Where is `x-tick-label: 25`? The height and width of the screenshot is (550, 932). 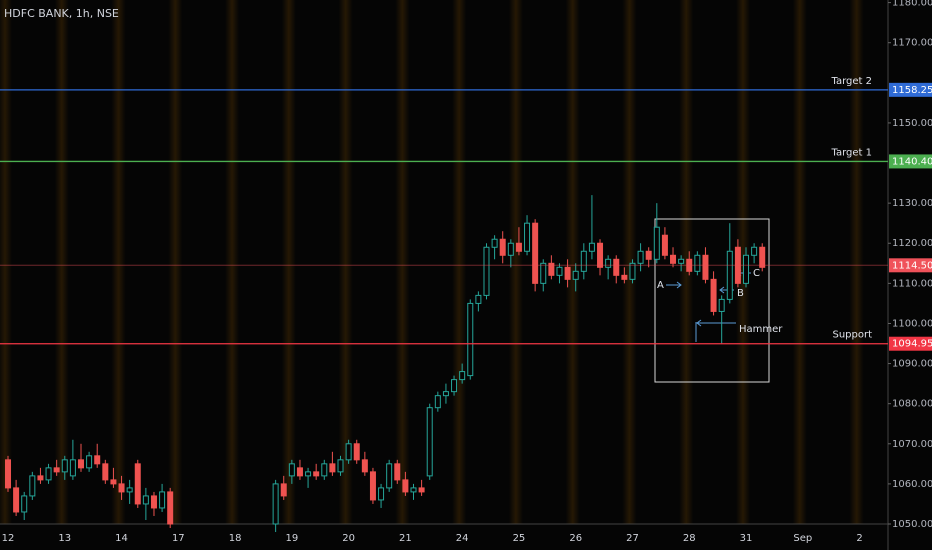 x-tick-label: 25 is located at coordinates (519, 538).